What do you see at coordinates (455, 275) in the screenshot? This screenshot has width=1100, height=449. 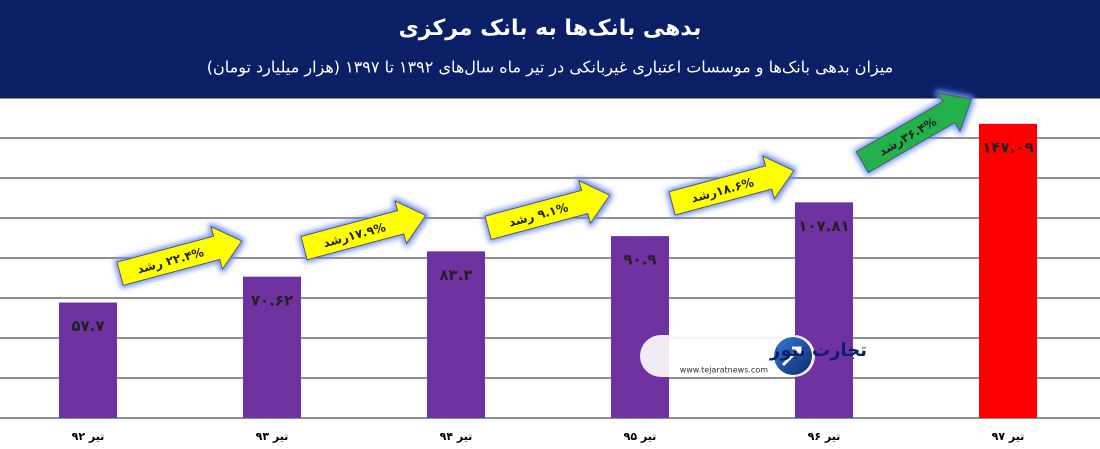 I see `value-label: ۸۳.۳` at bounding box center [455, 275].